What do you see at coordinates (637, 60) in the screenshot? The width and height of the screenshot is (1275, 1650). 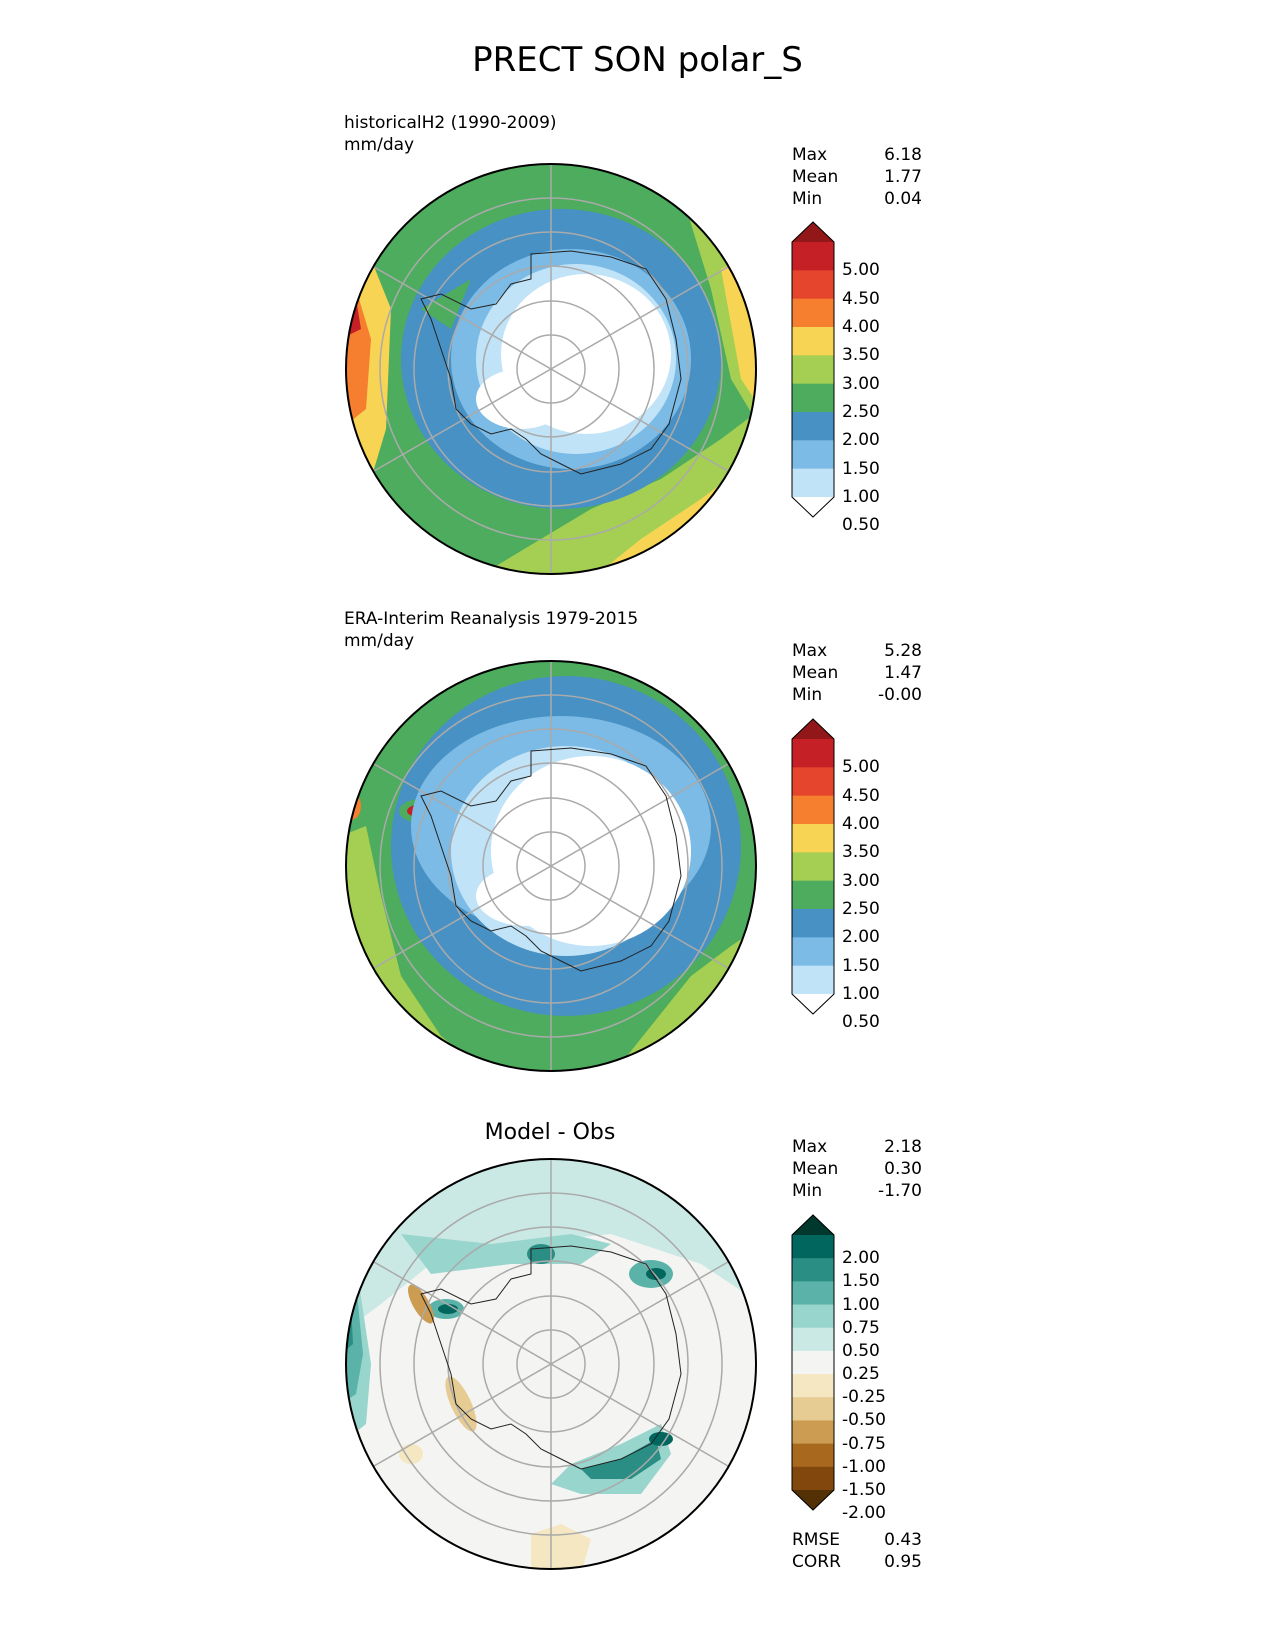 I see `figure-title: PRECT SON polar_S` at bounding box center [637, 60].